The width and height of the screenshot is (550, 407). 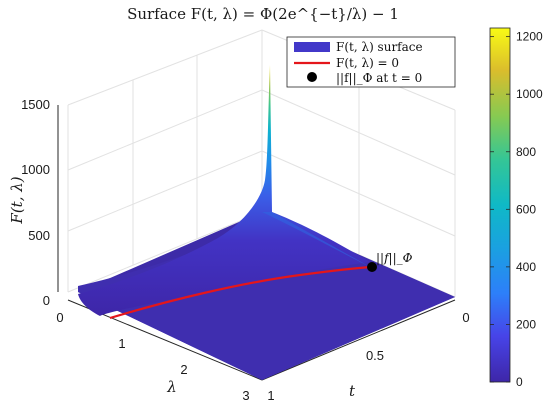 What do you see at coordinates (171, 387) in the screenshot?
I see `lambda-axis-title: λ` at bounding box center [171, 387].